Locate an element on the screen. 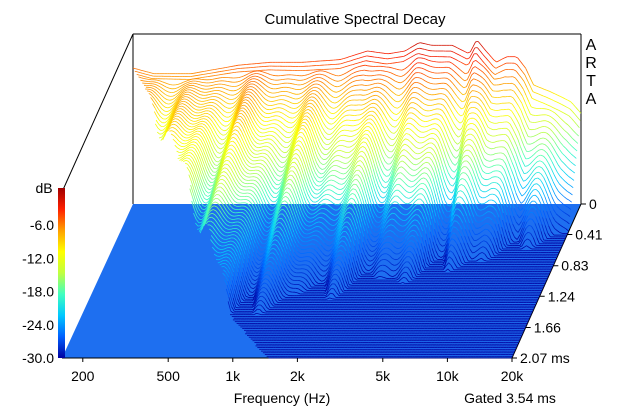  chart-title: Cumulative Spectral Decay is located at coordinates (355, 19).